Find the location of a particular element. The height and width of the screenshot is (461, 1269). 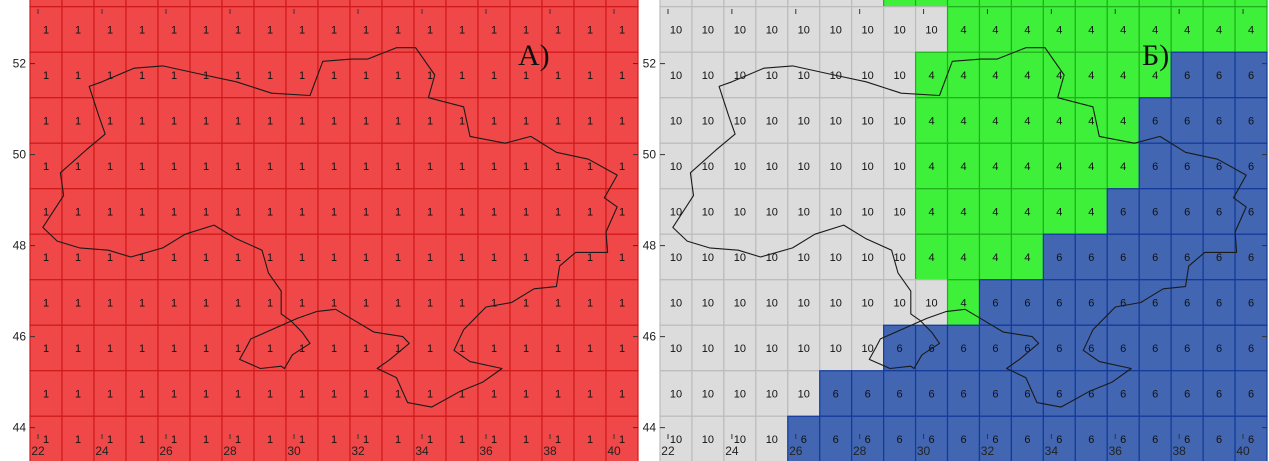

x-tick-label: 36 is located at coordinates (486, 451).